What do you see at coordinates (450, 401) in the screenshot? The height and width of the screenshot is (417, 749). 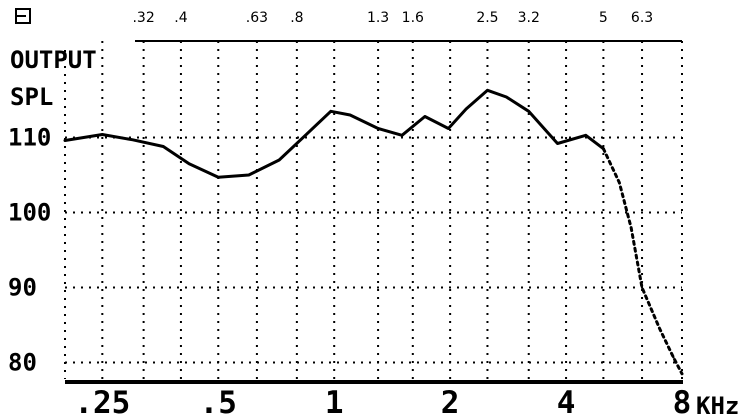 I see `bottom-tick-label-4: 2` at bounding box center [450, 401].